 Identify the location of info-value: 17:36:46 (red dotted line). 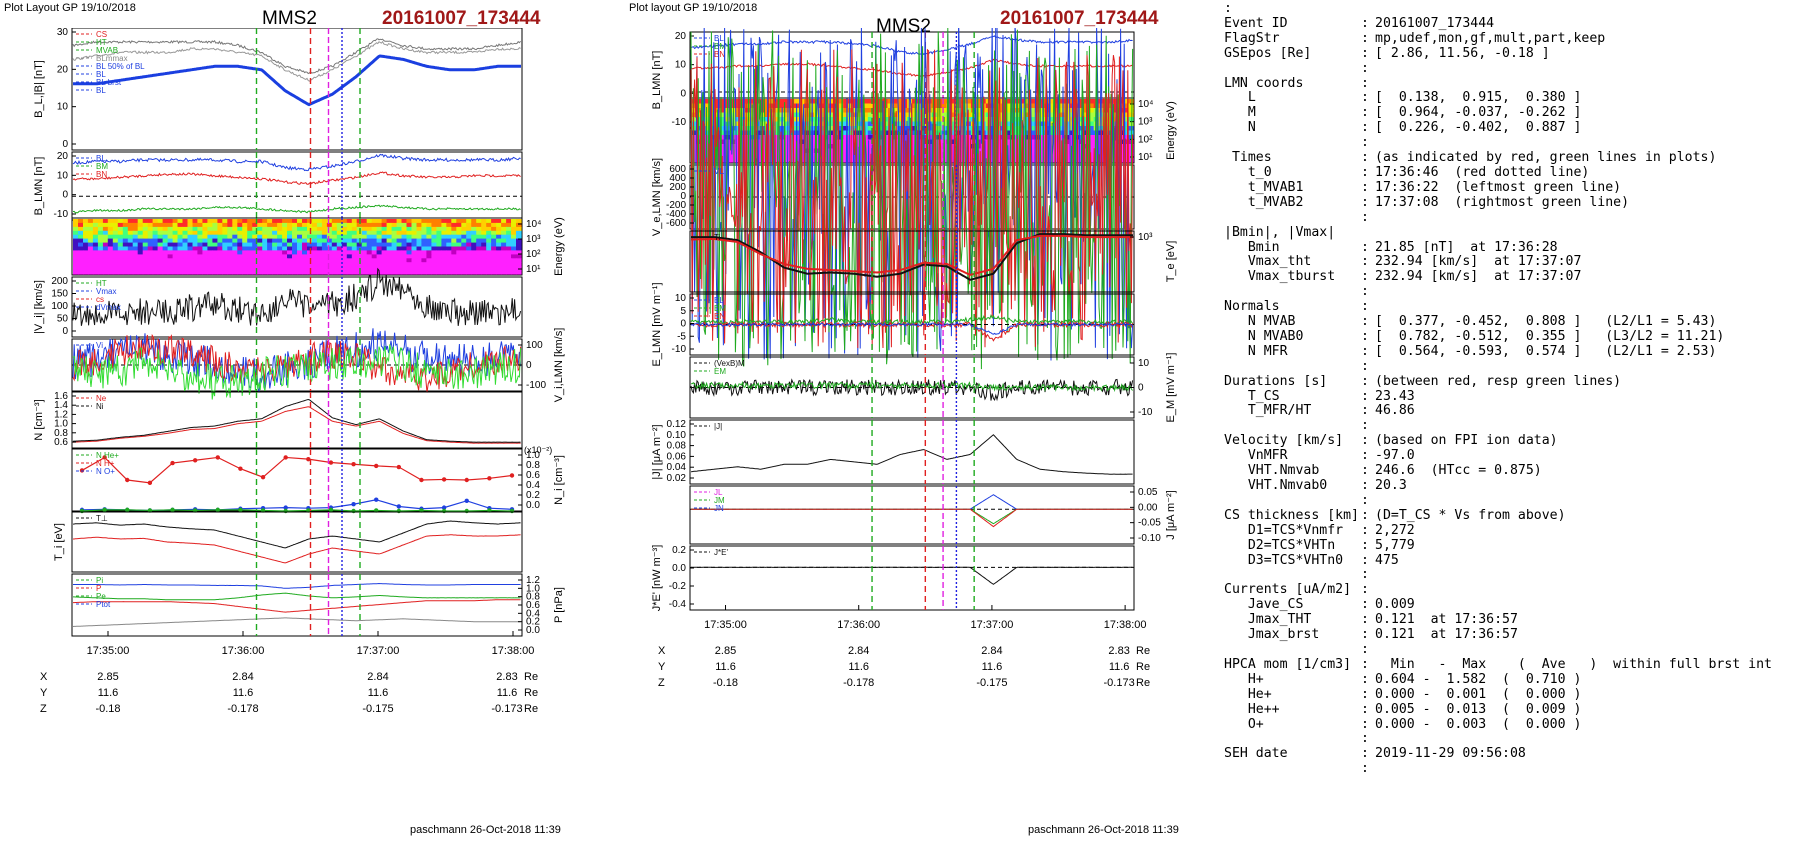
(1482, 172).